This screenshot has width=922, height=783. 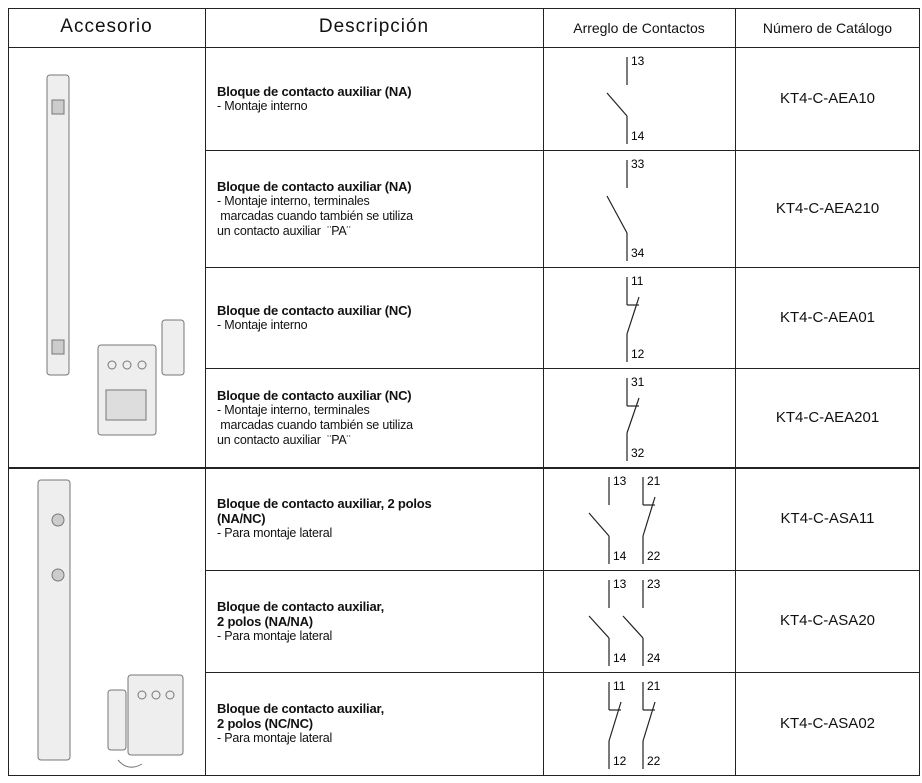 I want to click on description-title: Bloque de contacto auxiliar, 2 polos, so click(x=324, y=503).